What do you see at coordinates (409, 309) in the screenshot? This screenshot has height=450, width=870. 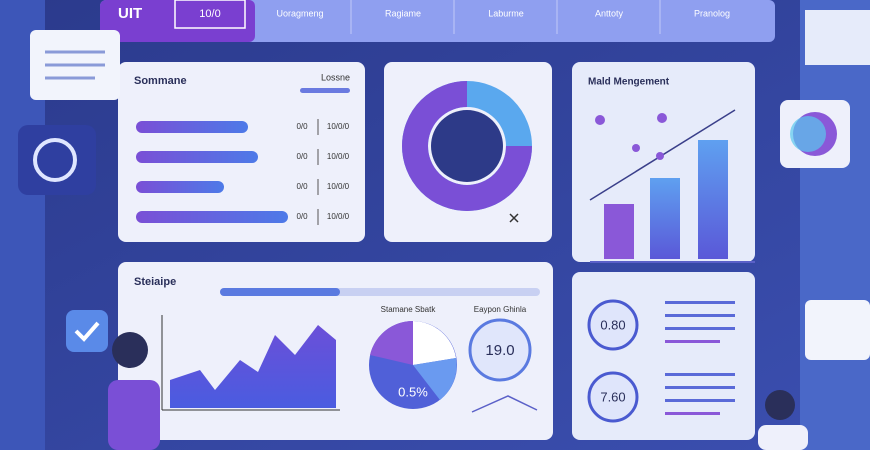 I see `pie-title: Stamane Sbatk` at bounding box center [409, 309].